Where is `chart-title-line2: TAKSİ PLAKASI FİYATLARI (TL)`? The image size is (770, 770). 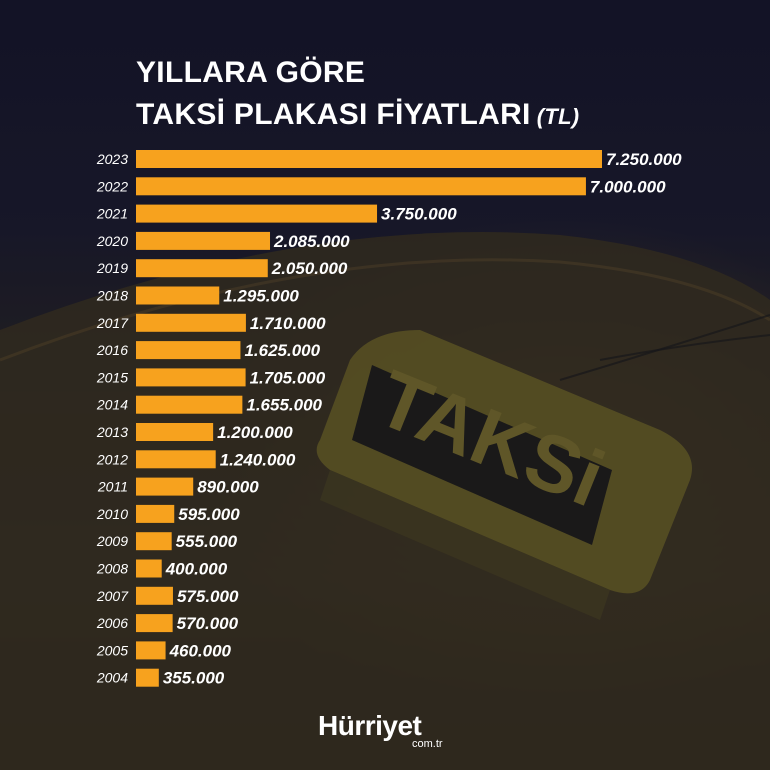 chart-title-line2: TAKSİ PLAKASI FİYATLARI (TL) is located at coordinates (357, 115).